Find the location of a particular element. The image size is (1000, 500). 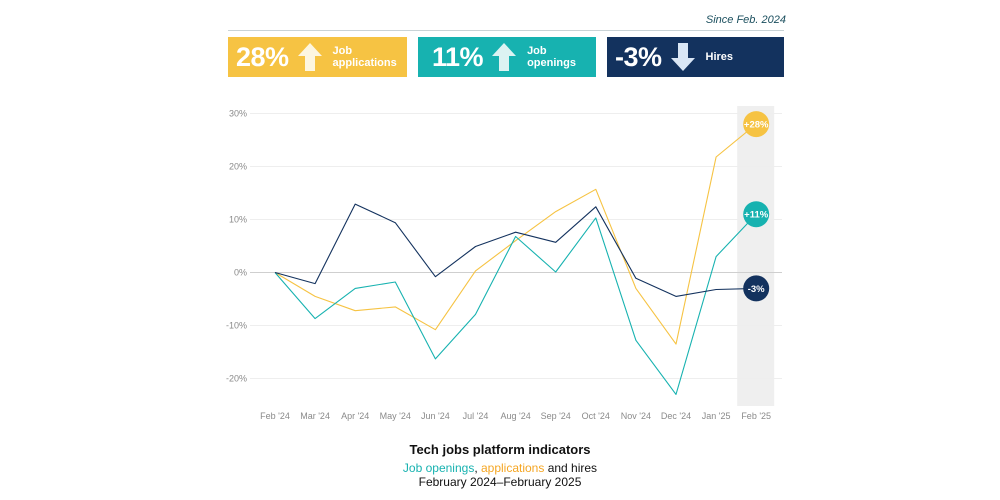

y-tick-label: 10% is located at coordinates (238, 220).